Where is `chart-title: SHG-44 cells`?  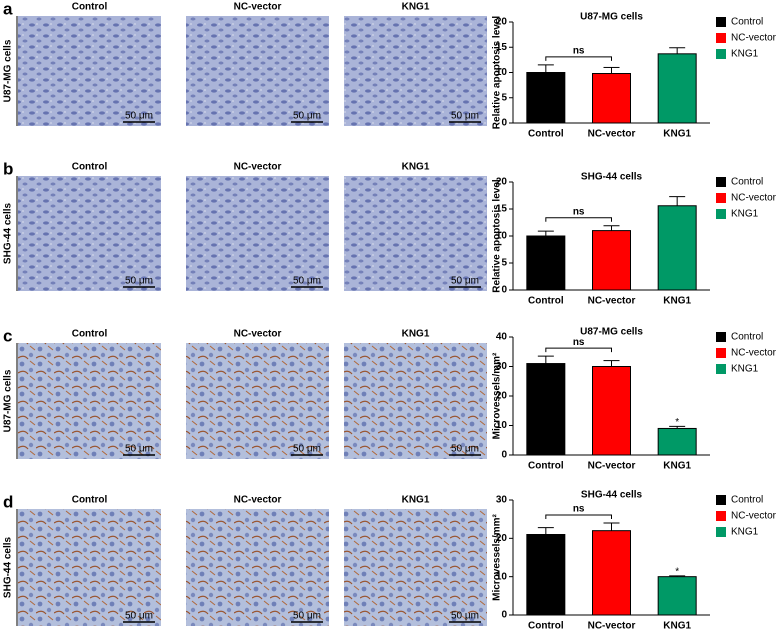
chart-title: SHG-44 cells is located at coordinates (612, 495).